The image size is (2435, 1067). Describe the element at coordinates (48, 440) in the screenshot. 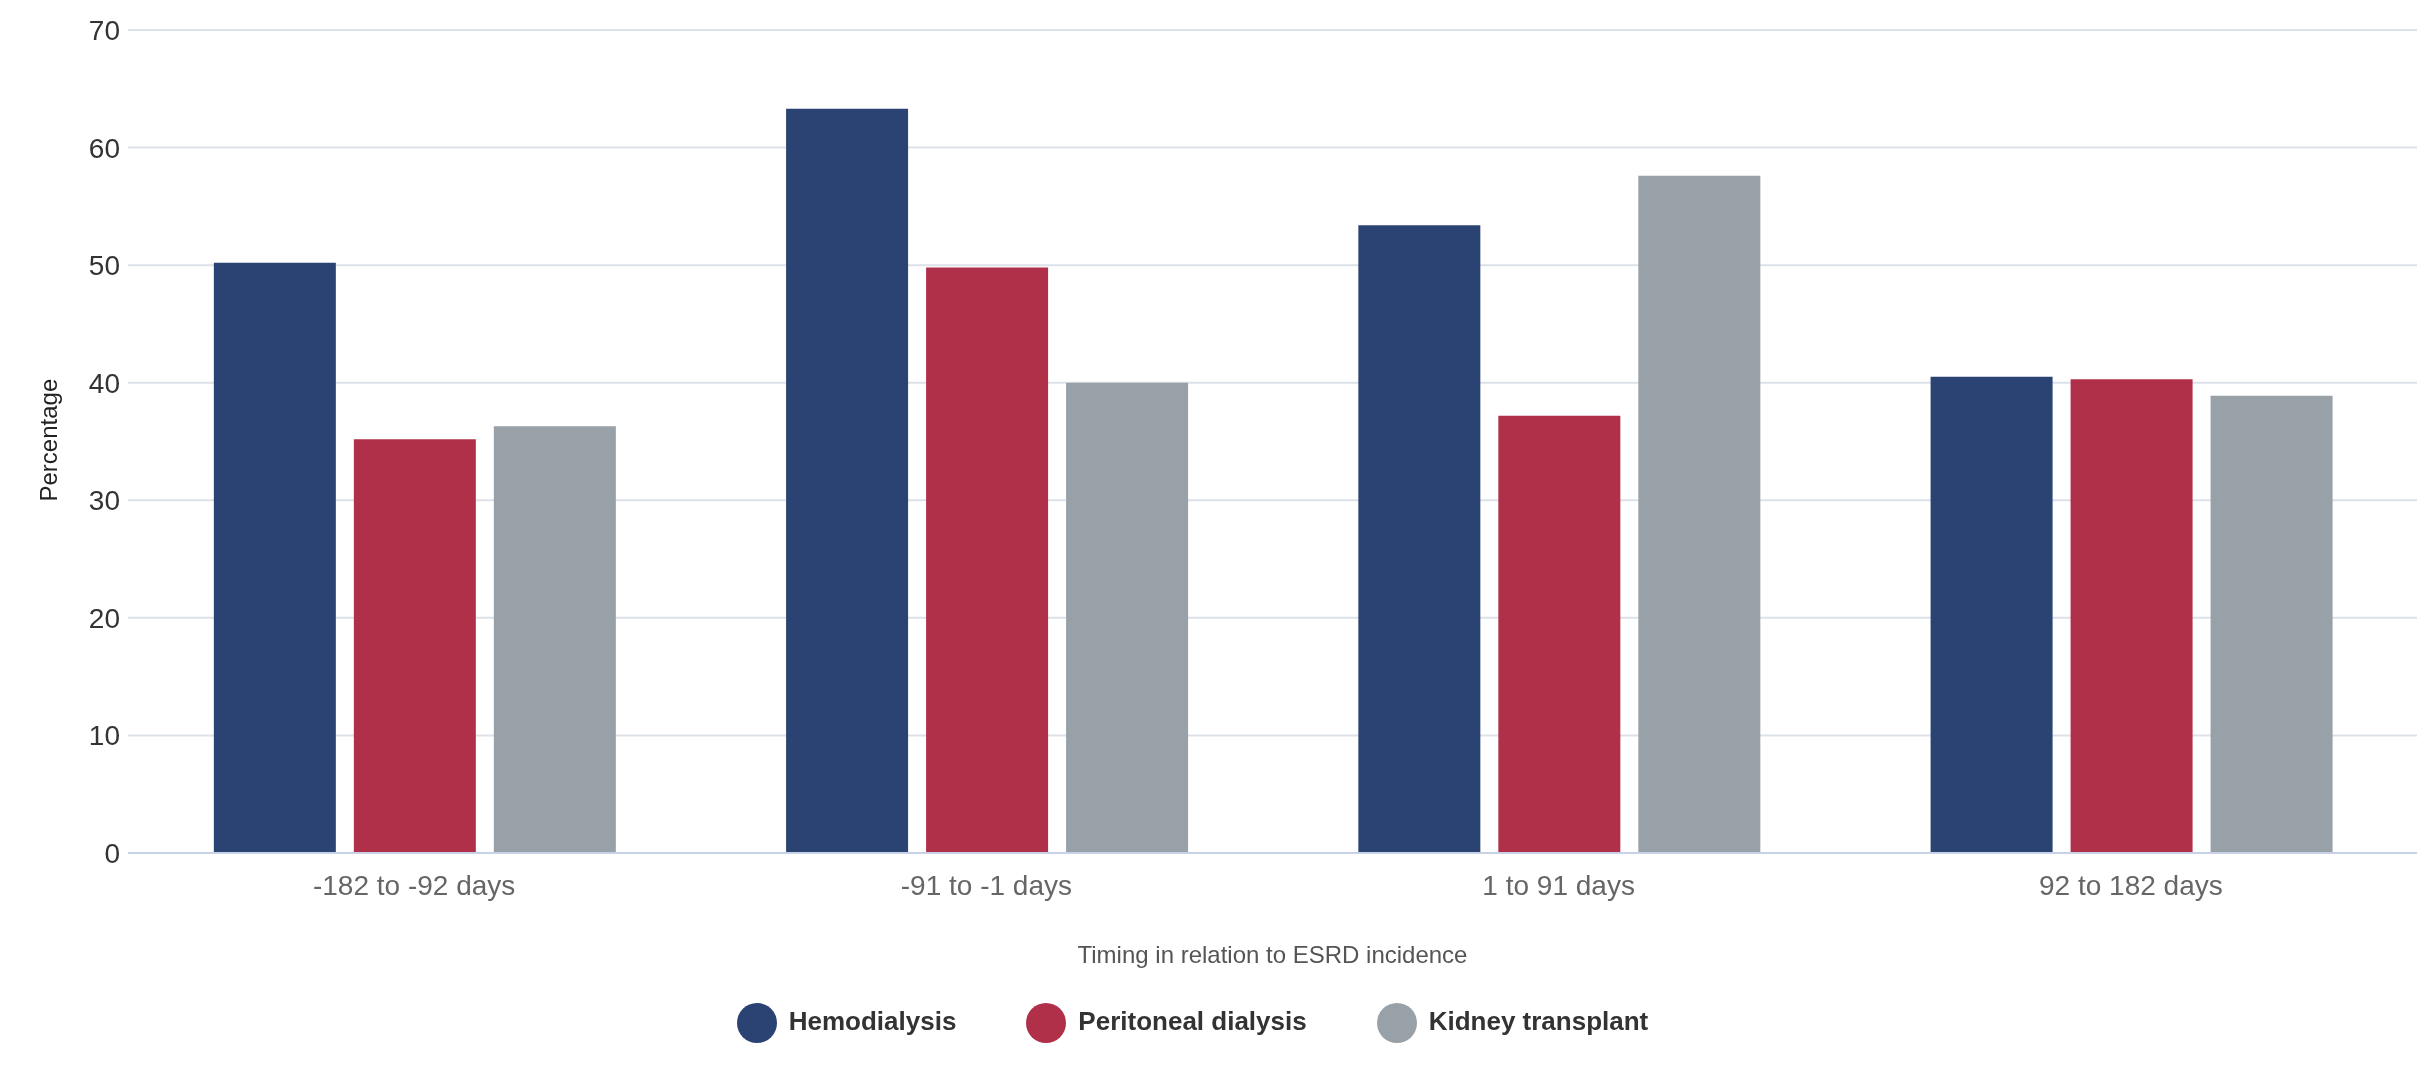

I see `y-axis-title: Percentage` at that location.